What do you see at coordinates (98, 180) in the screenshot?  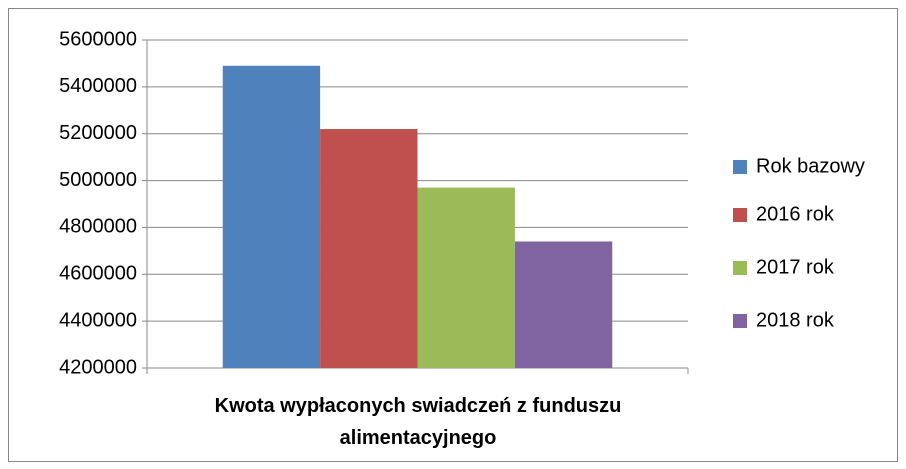 I see `y-tick-label: 5000000` at bounding box center [98, 180].